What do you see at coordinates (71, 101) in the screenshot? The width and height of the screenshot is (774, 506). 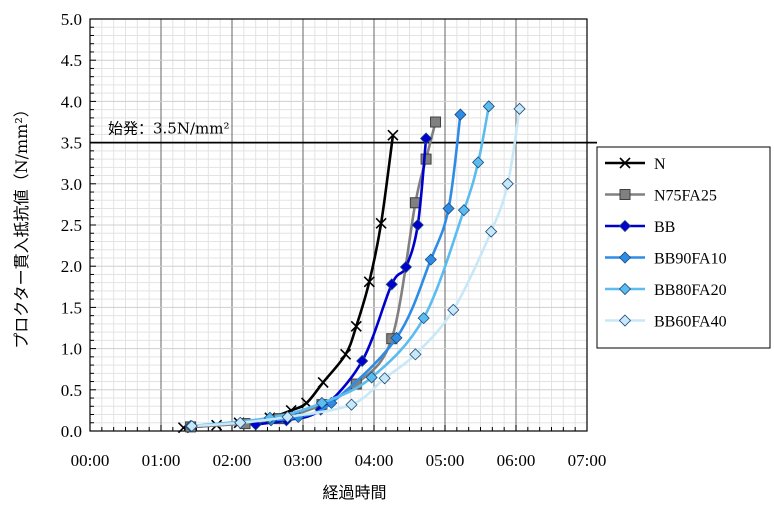 I see `y-tick-label: 4.0` at bounding box center [71, 101].